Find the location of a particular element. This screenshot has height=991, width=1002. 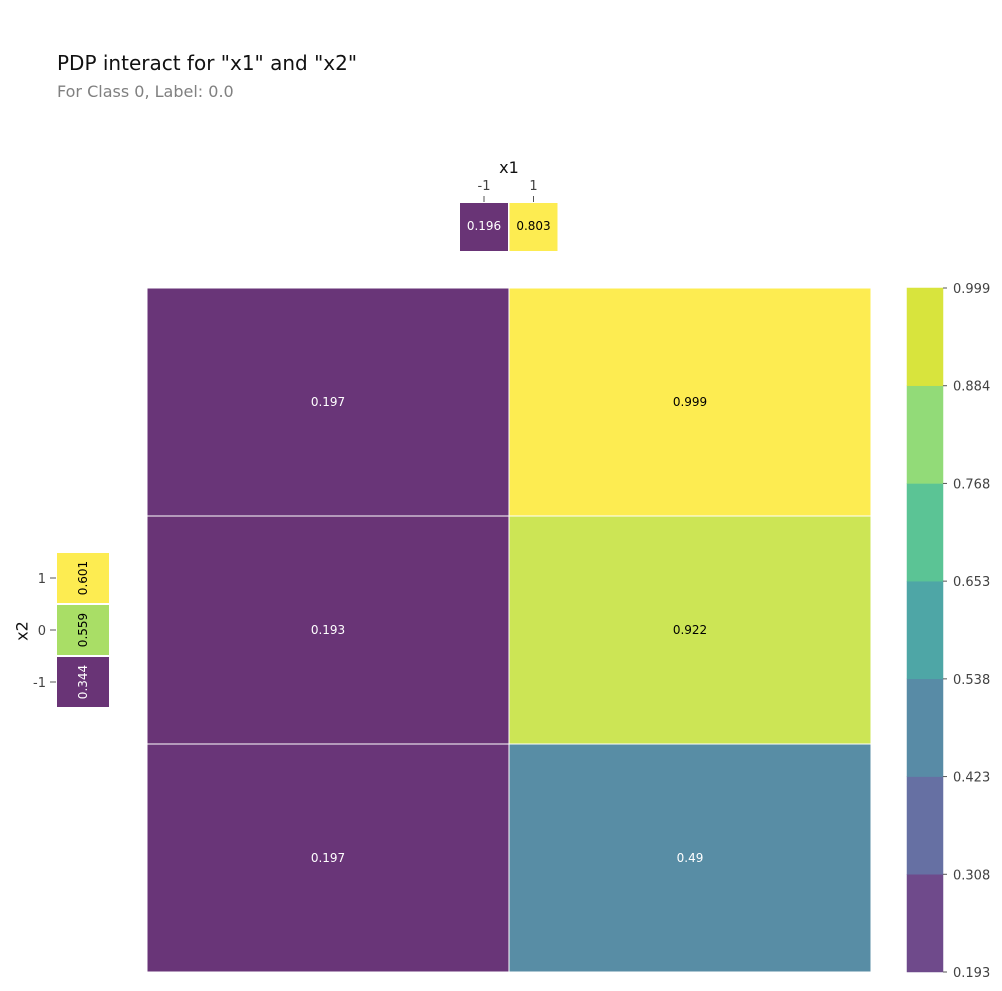

x2-marginal-label: 0.344 is located at coordinates (83, 682).